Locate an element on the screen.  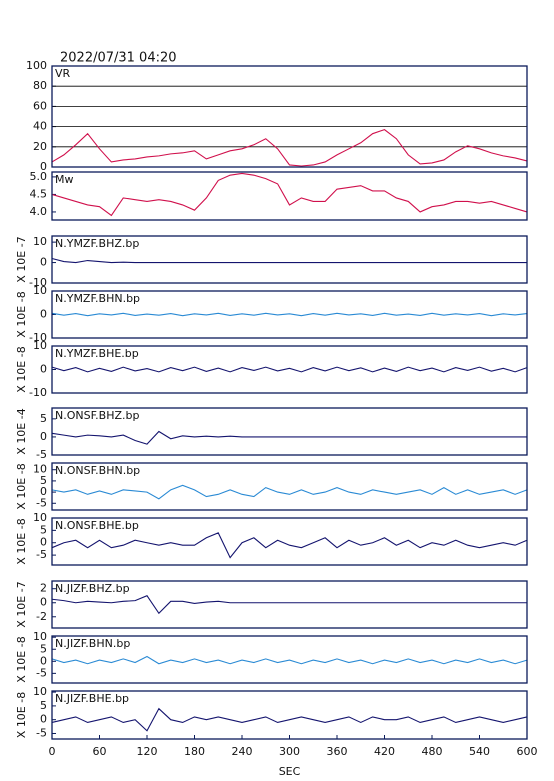
panel-title: N.YMZF.BHE.bp is located at coordinates (97, 353).